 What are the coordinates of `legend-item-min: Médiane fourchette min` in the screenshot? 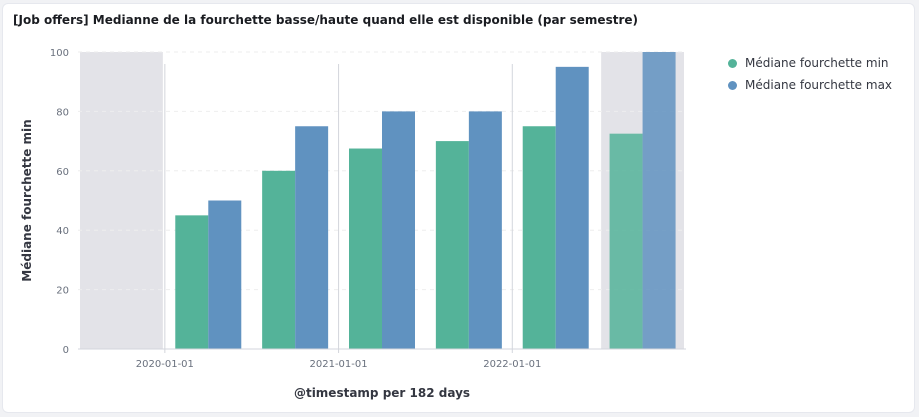 It's located at (810, 63).